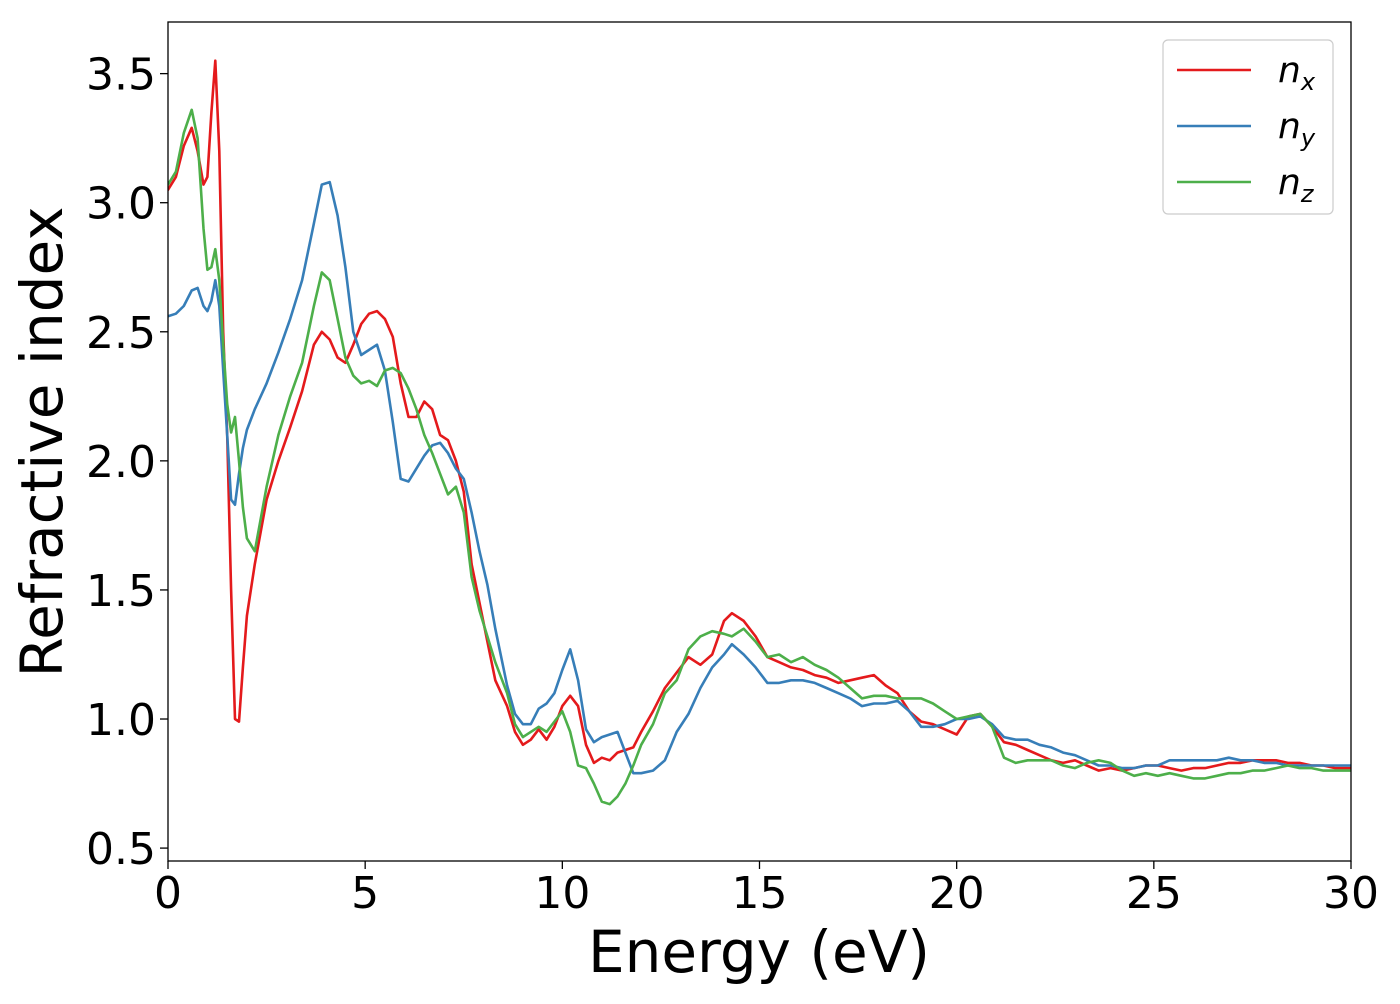 This screenshot has width=1400, height=1004. Describe the element at coordinates (121, 333) in the screenshot. I see `y-tick-label: 2.5` at that location.